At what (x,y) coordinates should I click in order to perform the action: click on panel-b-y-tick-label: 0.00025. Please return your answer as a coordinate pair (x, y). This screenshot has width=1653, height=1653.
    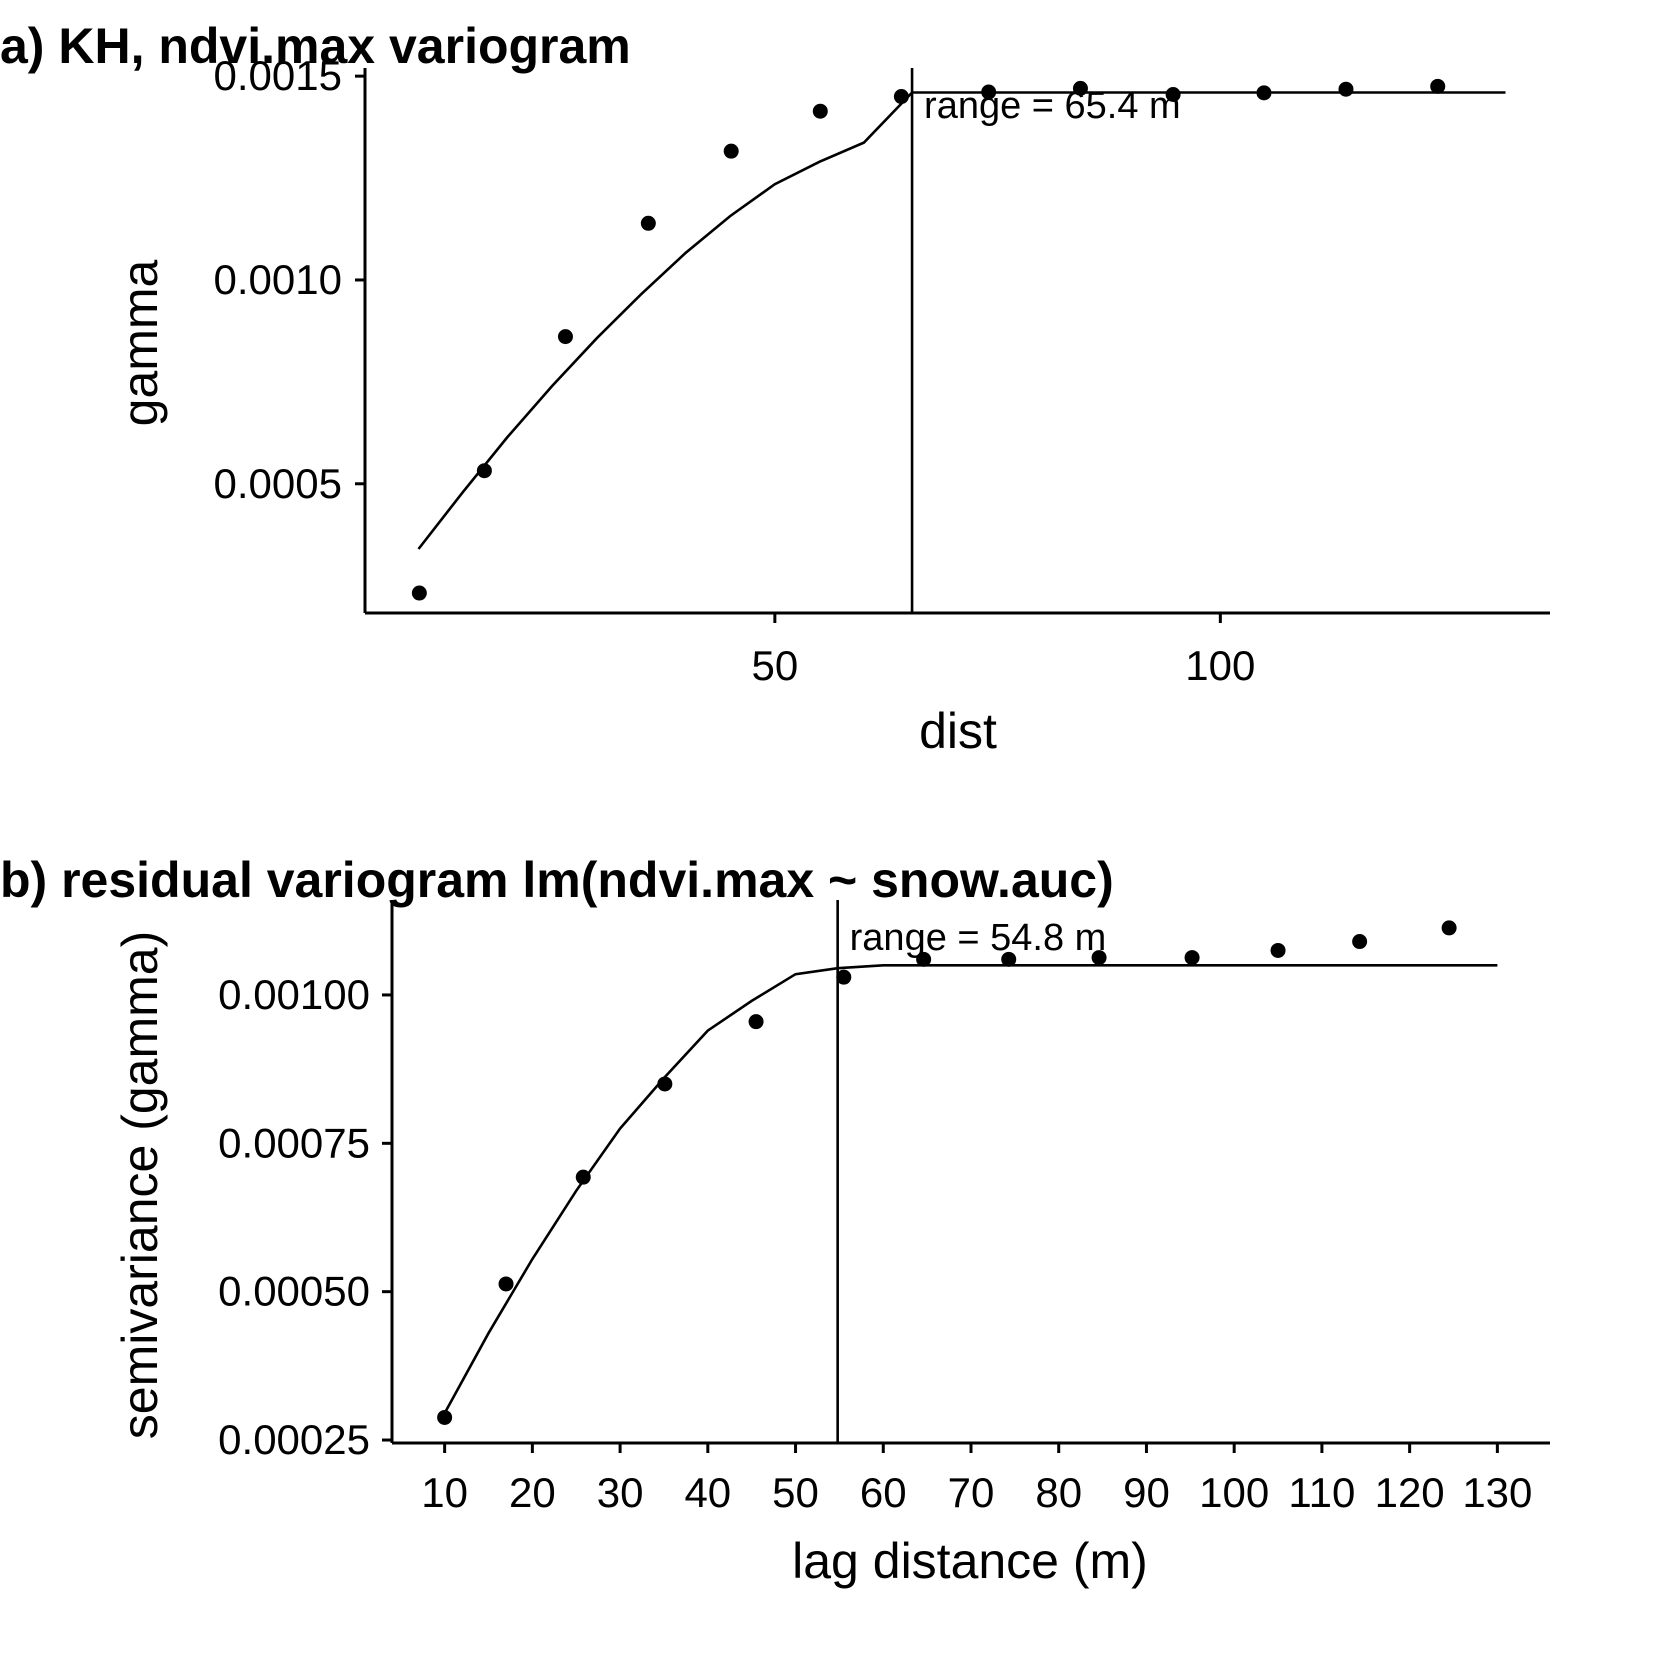
    Looking at the image, I should click on (294, 1439).